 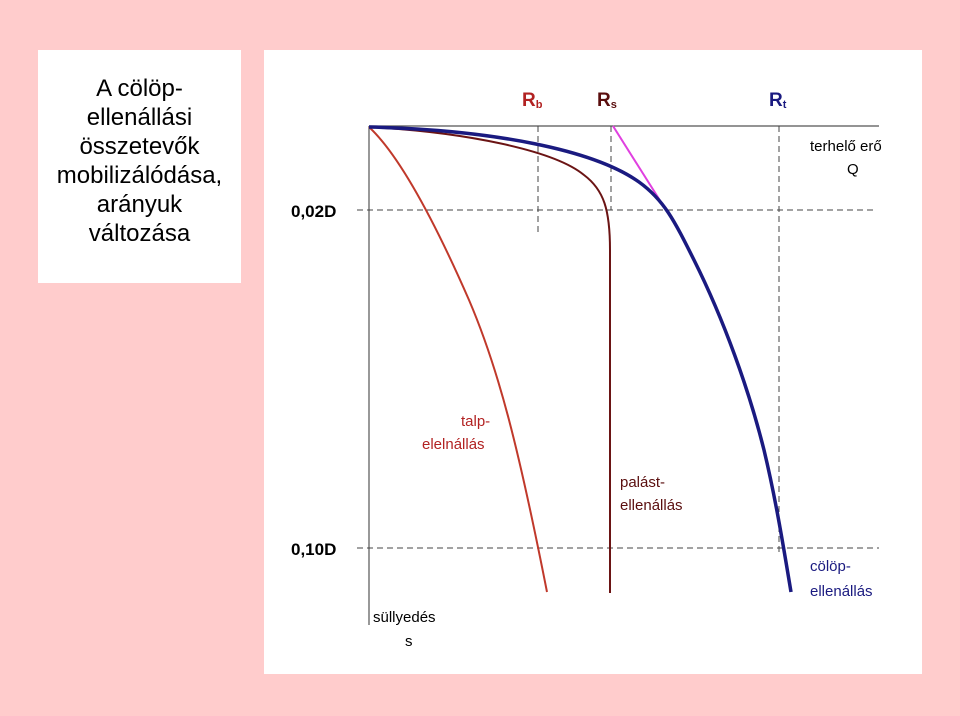 What do you see at coordinates (409, 641) in the screenshot?
I see `settlement-label-line2: s` at bounding box center [409, 641].